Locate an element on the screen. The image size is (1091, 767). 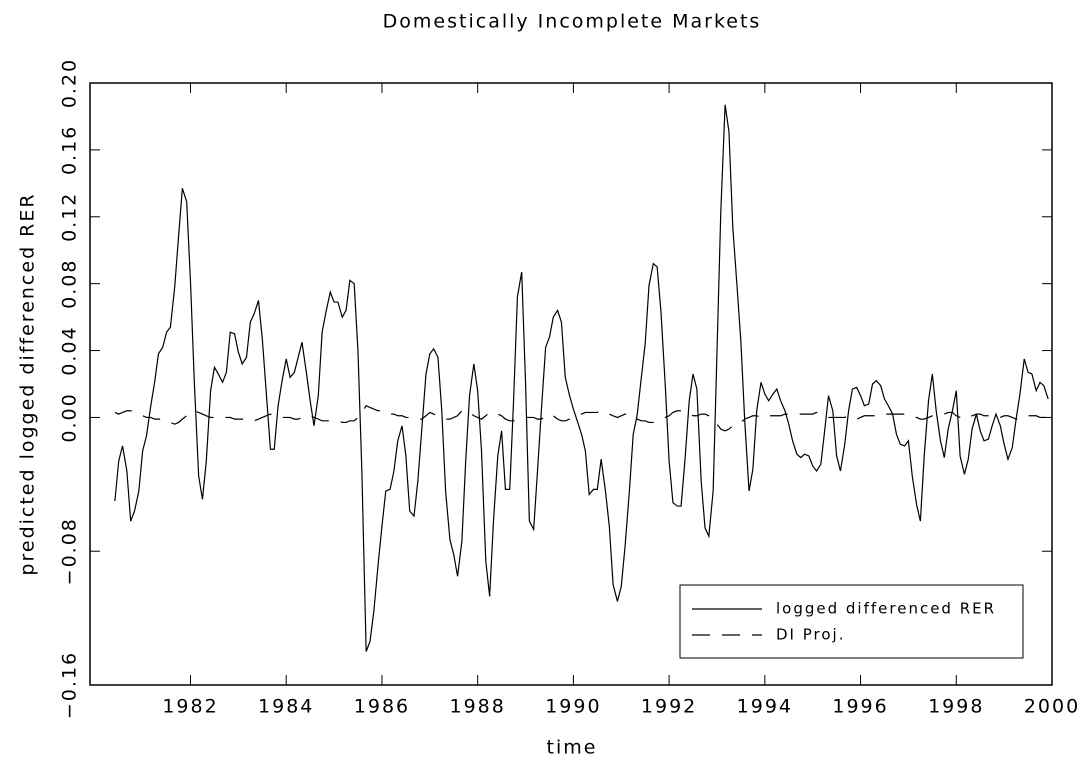
chart-title: Domestically Incomplete Markets is located at coordinates (572, 22).